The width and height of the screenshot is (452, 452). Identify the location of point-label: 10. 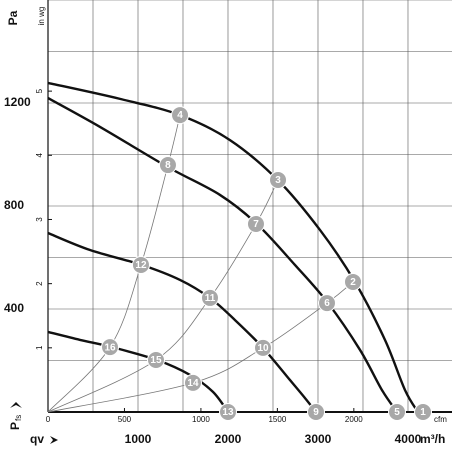
(263, 348).